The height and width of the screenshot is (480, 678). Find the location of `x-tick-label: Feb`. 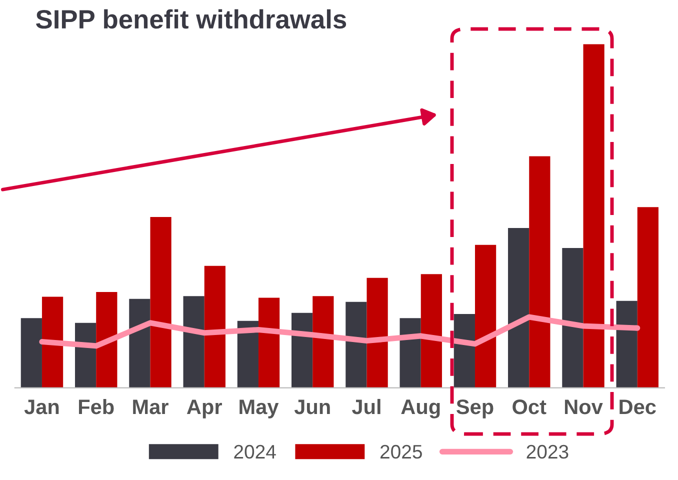

x-tick-label: Feb is located at coordinates (96, 406).